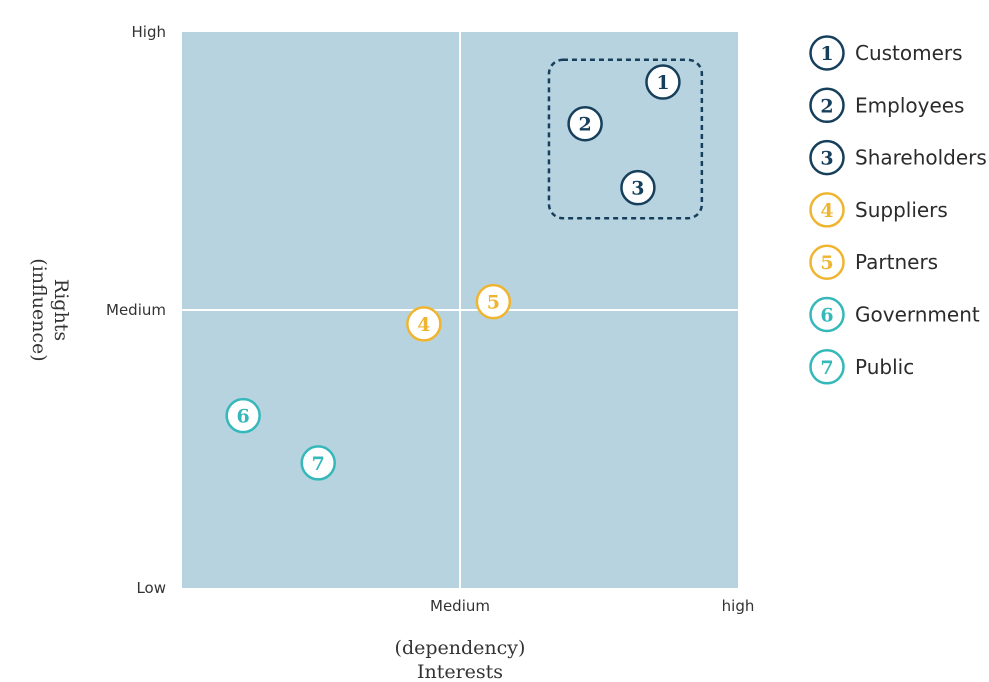 This screenshot has width=989, height=682. I want to click on data-point-number: 1, so click(662, 83).